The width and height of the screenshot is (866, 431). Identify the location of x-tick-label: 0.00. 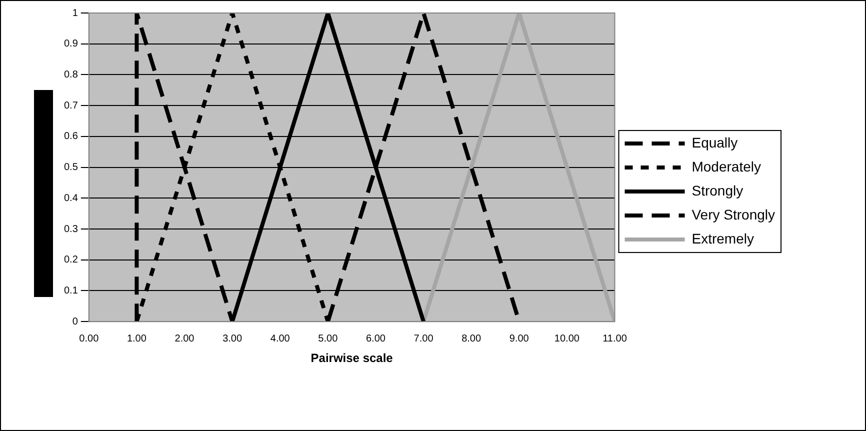
(89, 338).